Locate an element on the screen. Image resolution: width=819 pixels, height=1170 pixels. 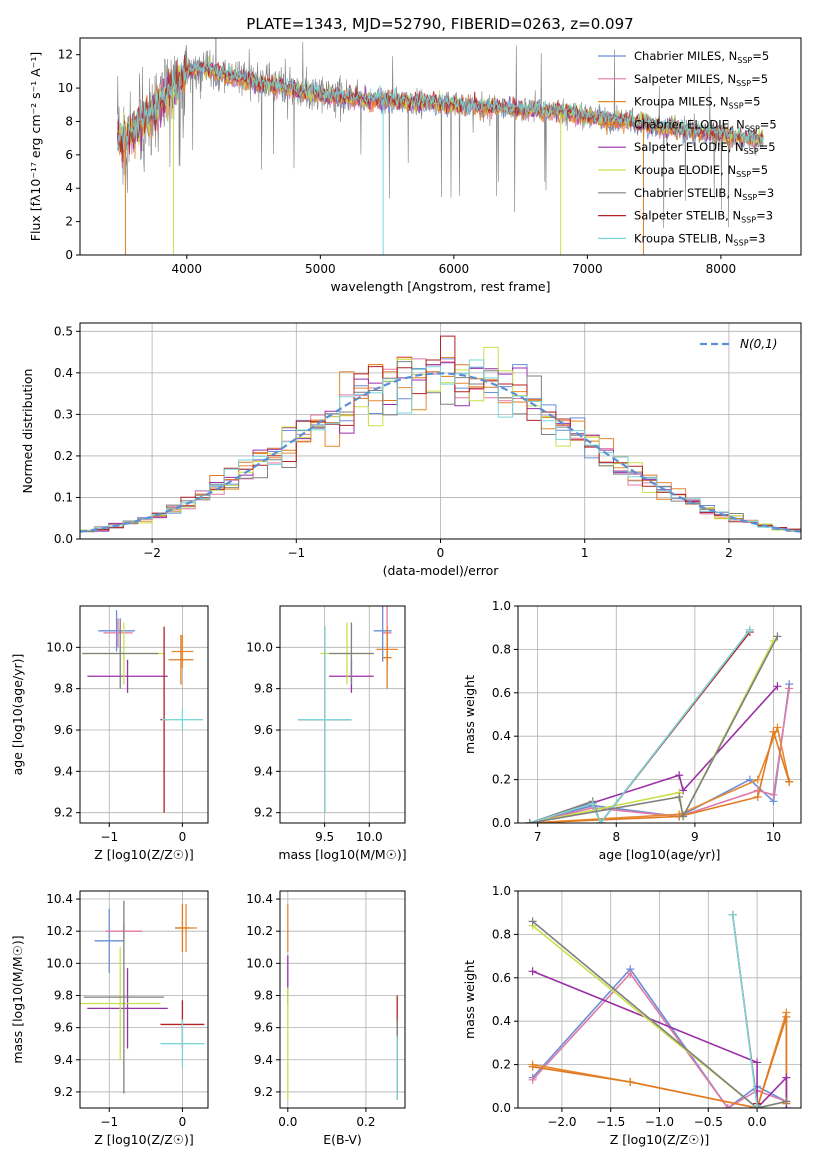
y-tick-label: 6 is located at coordinates (69, 155).